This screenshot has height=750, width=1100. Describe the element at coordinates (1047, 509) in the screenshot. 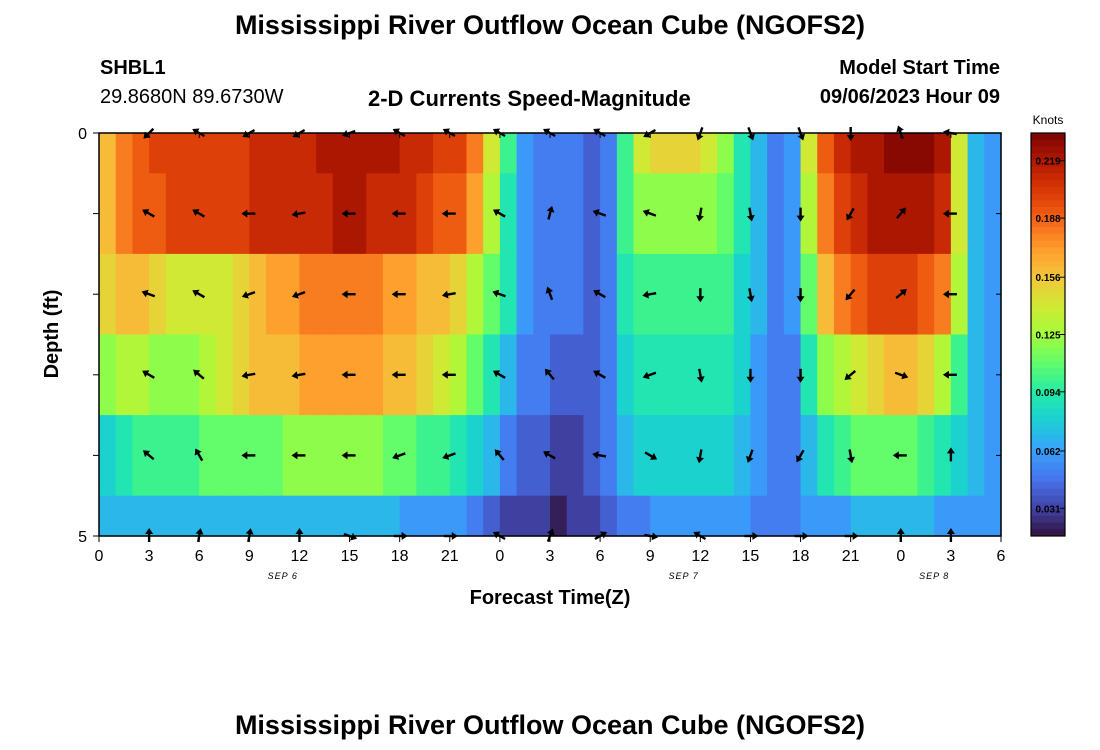

I see `colorbar-tick-label: 0.031` at that location.